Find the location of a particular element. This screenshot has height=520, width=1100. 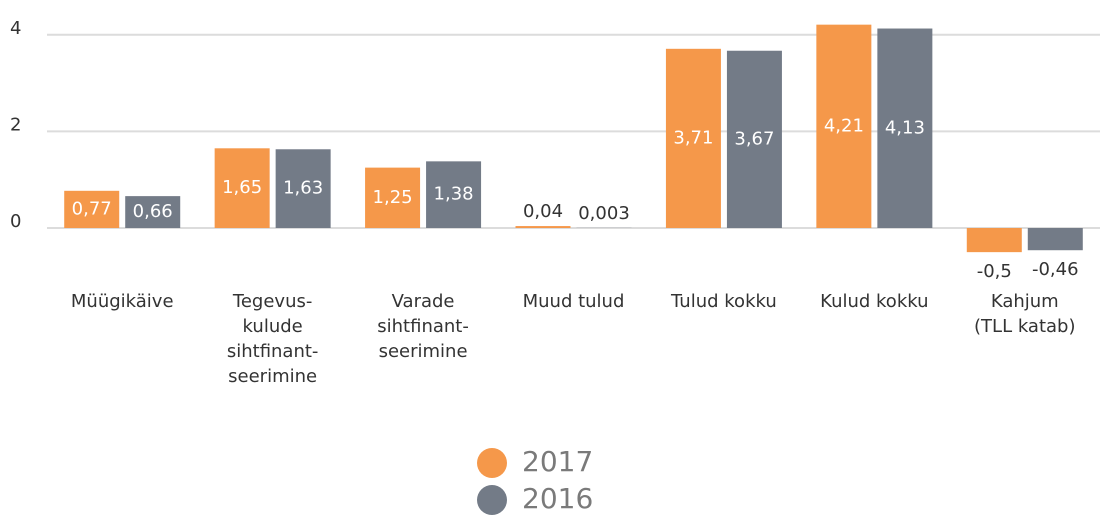

value-label: 3,67 is located at coordinates (754, 138).